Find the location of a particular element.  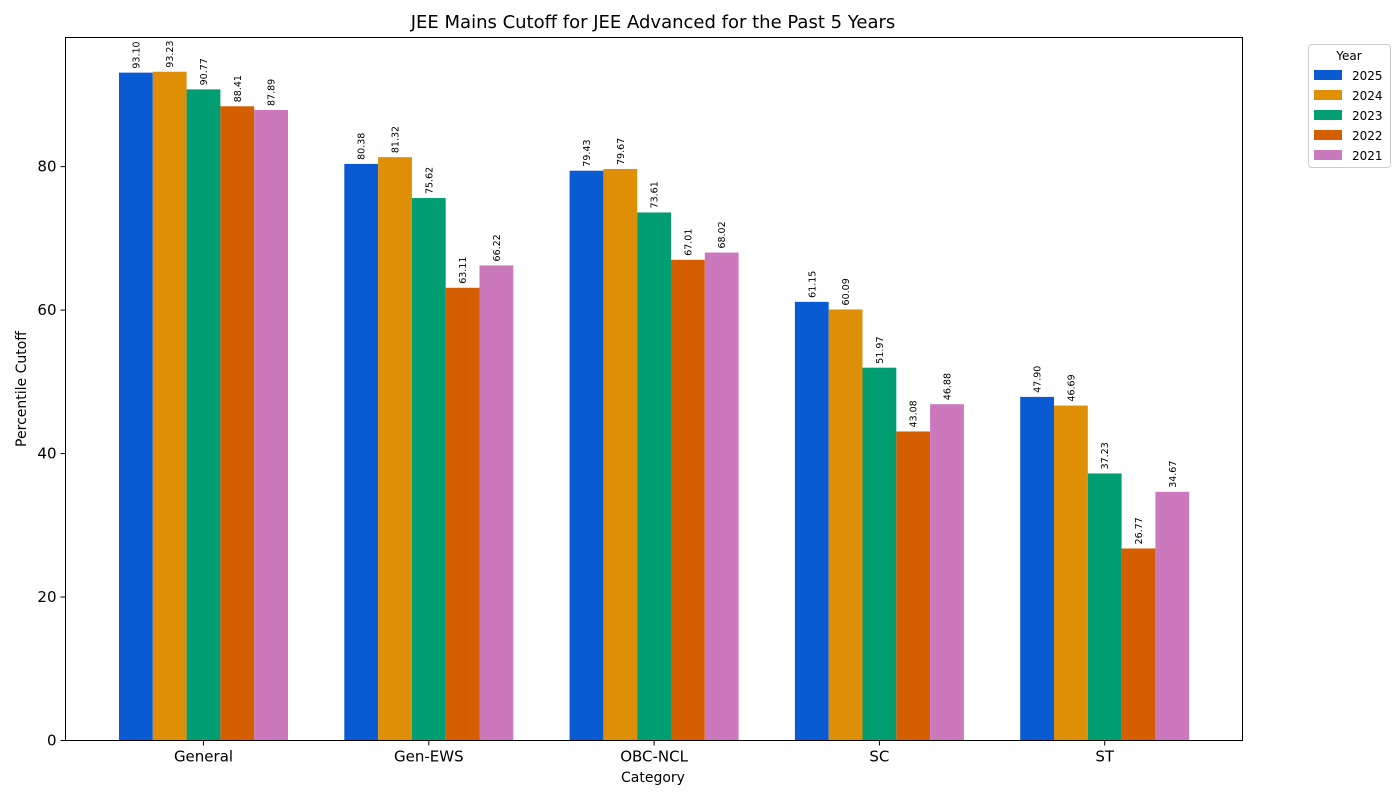

bar-2025-General is located at coordinates (136, 406).